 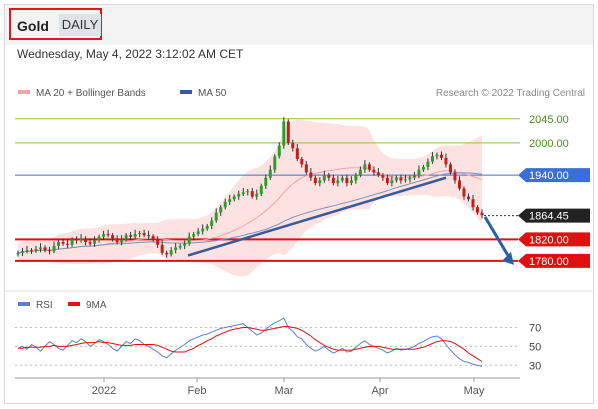 What do you see at coordinates (317, 216) in the screenshot?
I see `support-trendline` at bounding box center [317, 216].